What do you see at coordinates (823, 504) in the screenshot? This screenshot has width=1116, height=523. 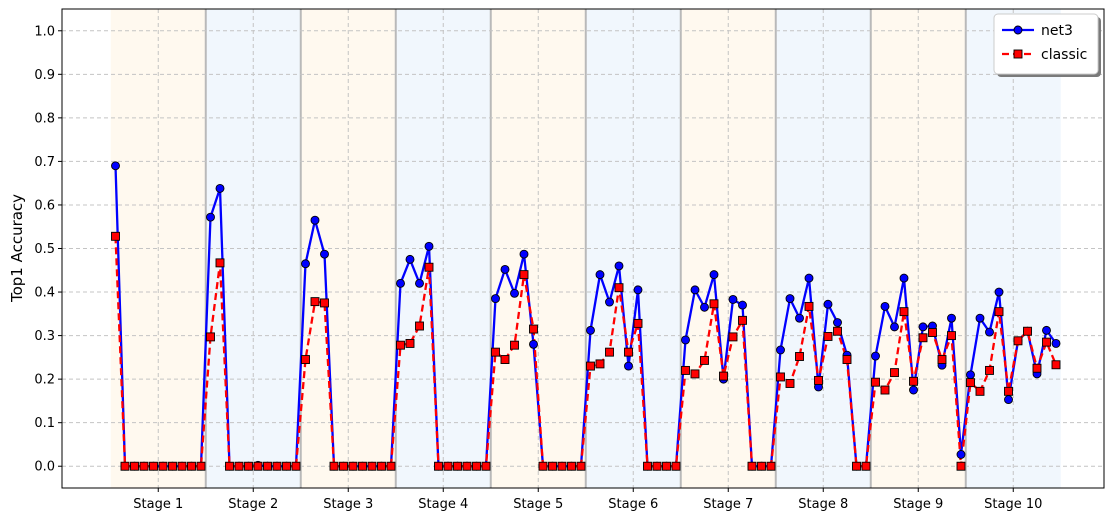 I see `x-tick-label: Stage 8` at bounding box center [823, 504].